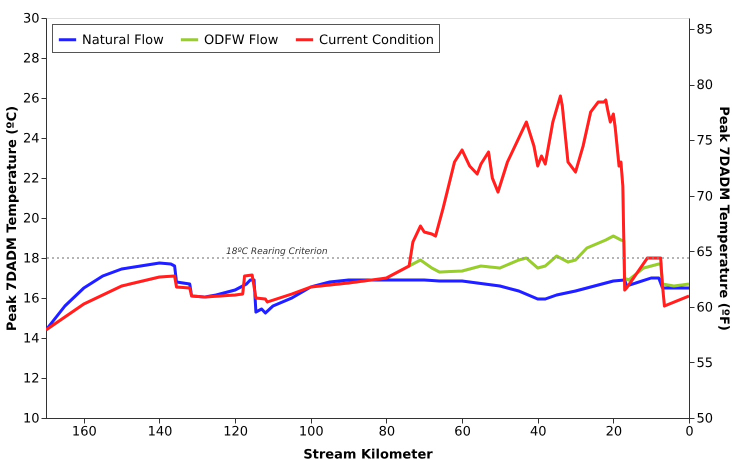 This screenshot has height=466, width=735. Describe the element at coordinates (31, 419) in the screenshot. I see `y-tick-label: 10` at that location.